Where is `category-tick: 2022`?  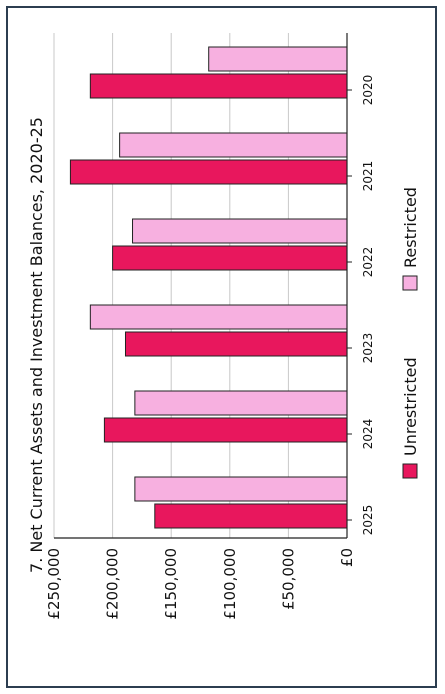
category-tick: 2022 is located at coordinates (368, 262).